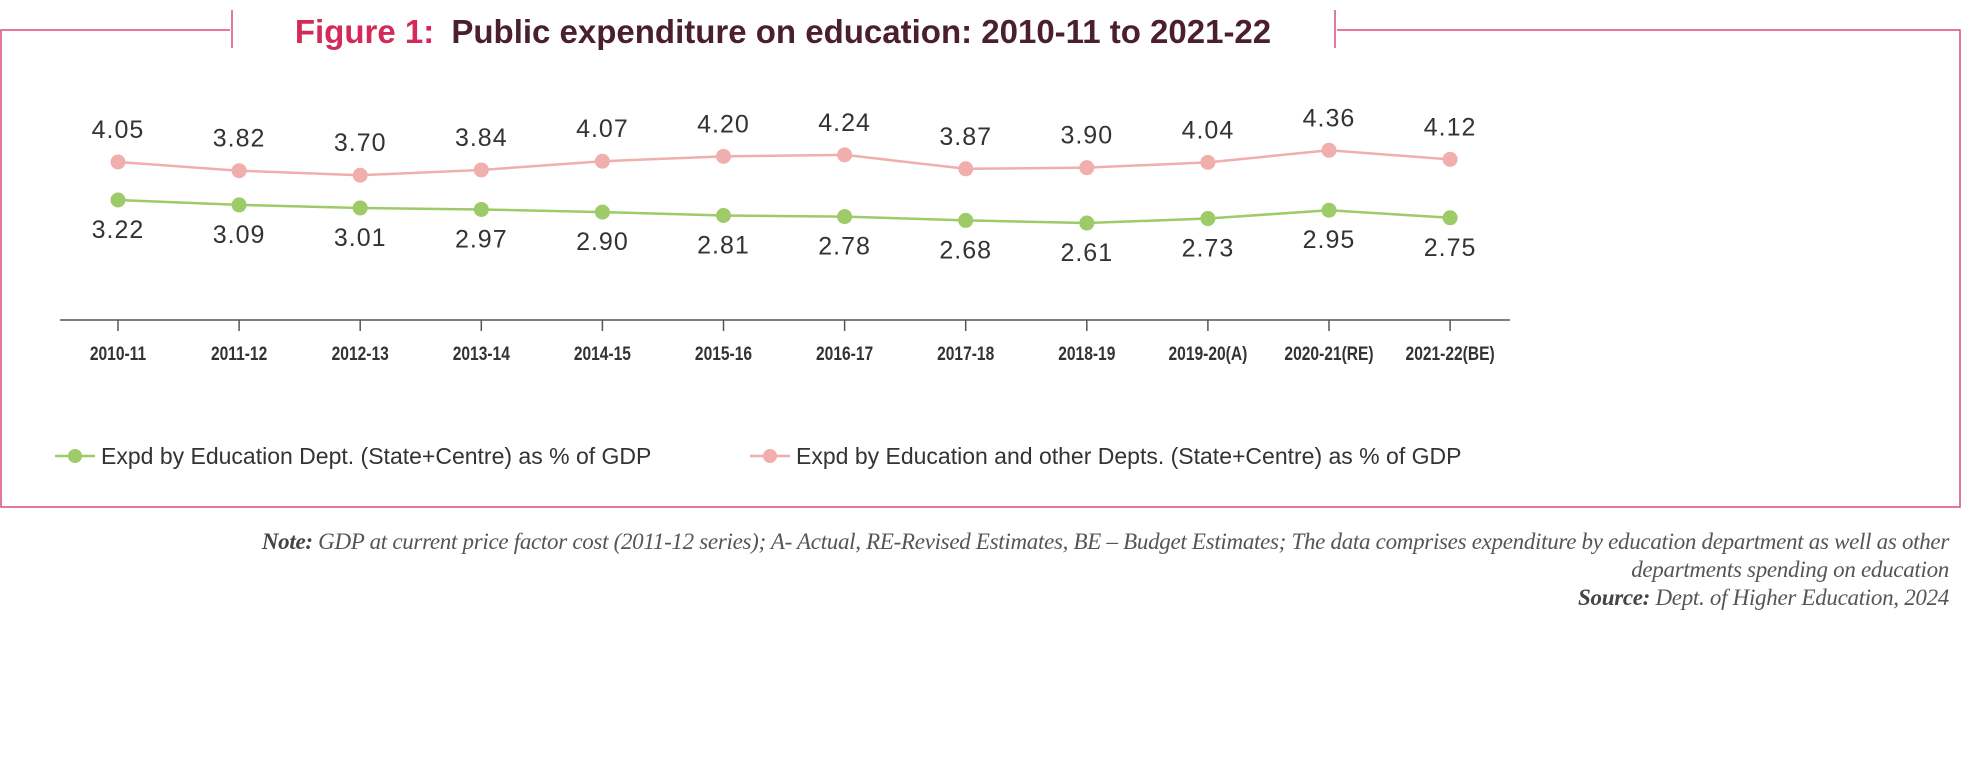 The image size is (1961, 779). Describe the element at coordinates (360, 143) in the screenshot. I see `data-label: 3.70` at that location.